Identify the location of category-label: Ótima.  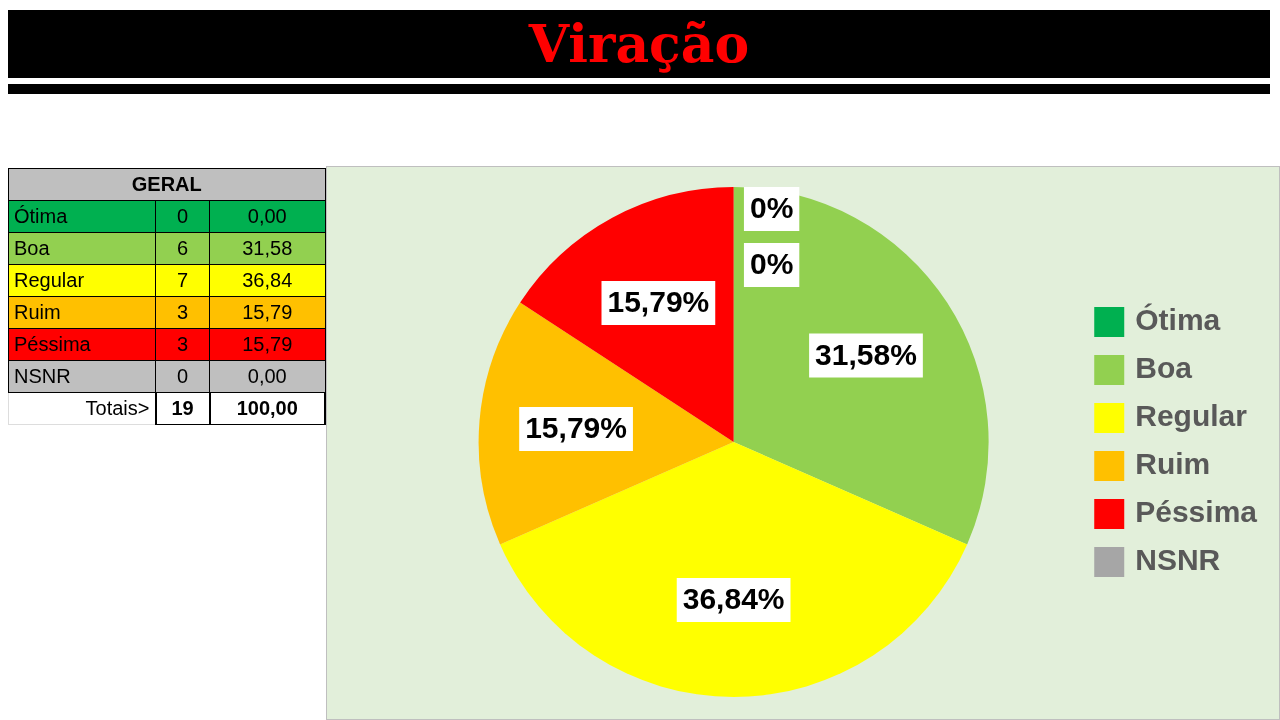
(82, 216).